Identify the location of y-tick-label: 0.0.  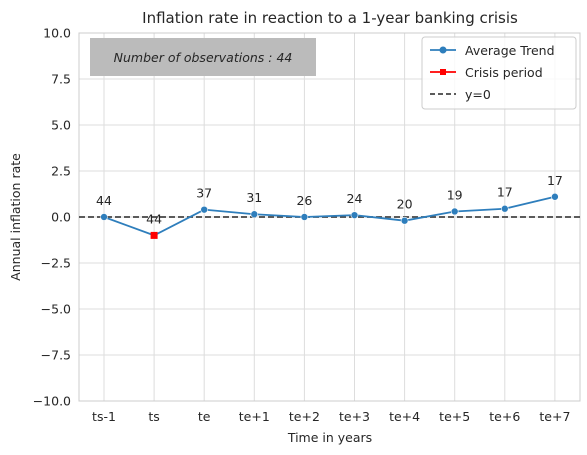
(61, 217).